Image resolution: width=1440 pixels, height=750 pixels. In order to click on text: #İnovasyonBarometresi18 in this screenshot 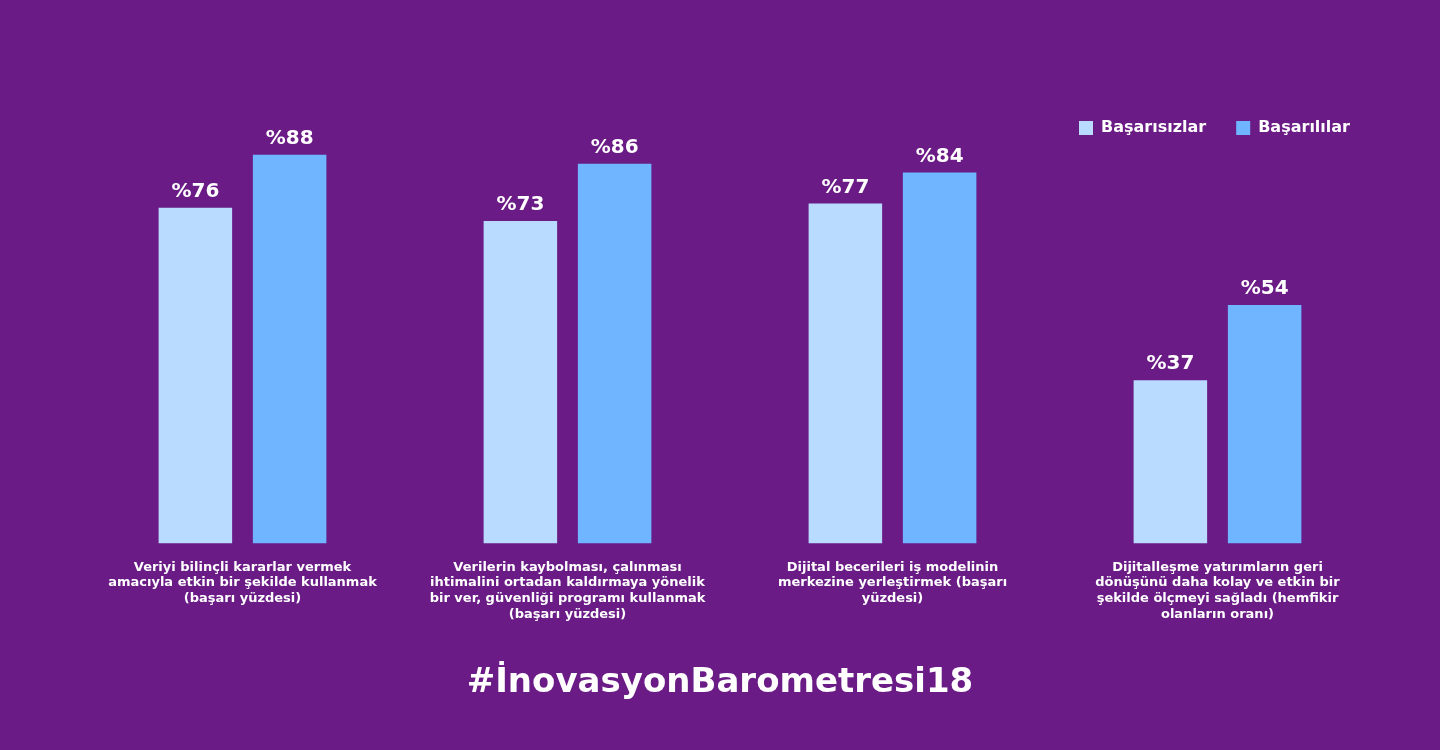, I will do `click(720, 680)`.